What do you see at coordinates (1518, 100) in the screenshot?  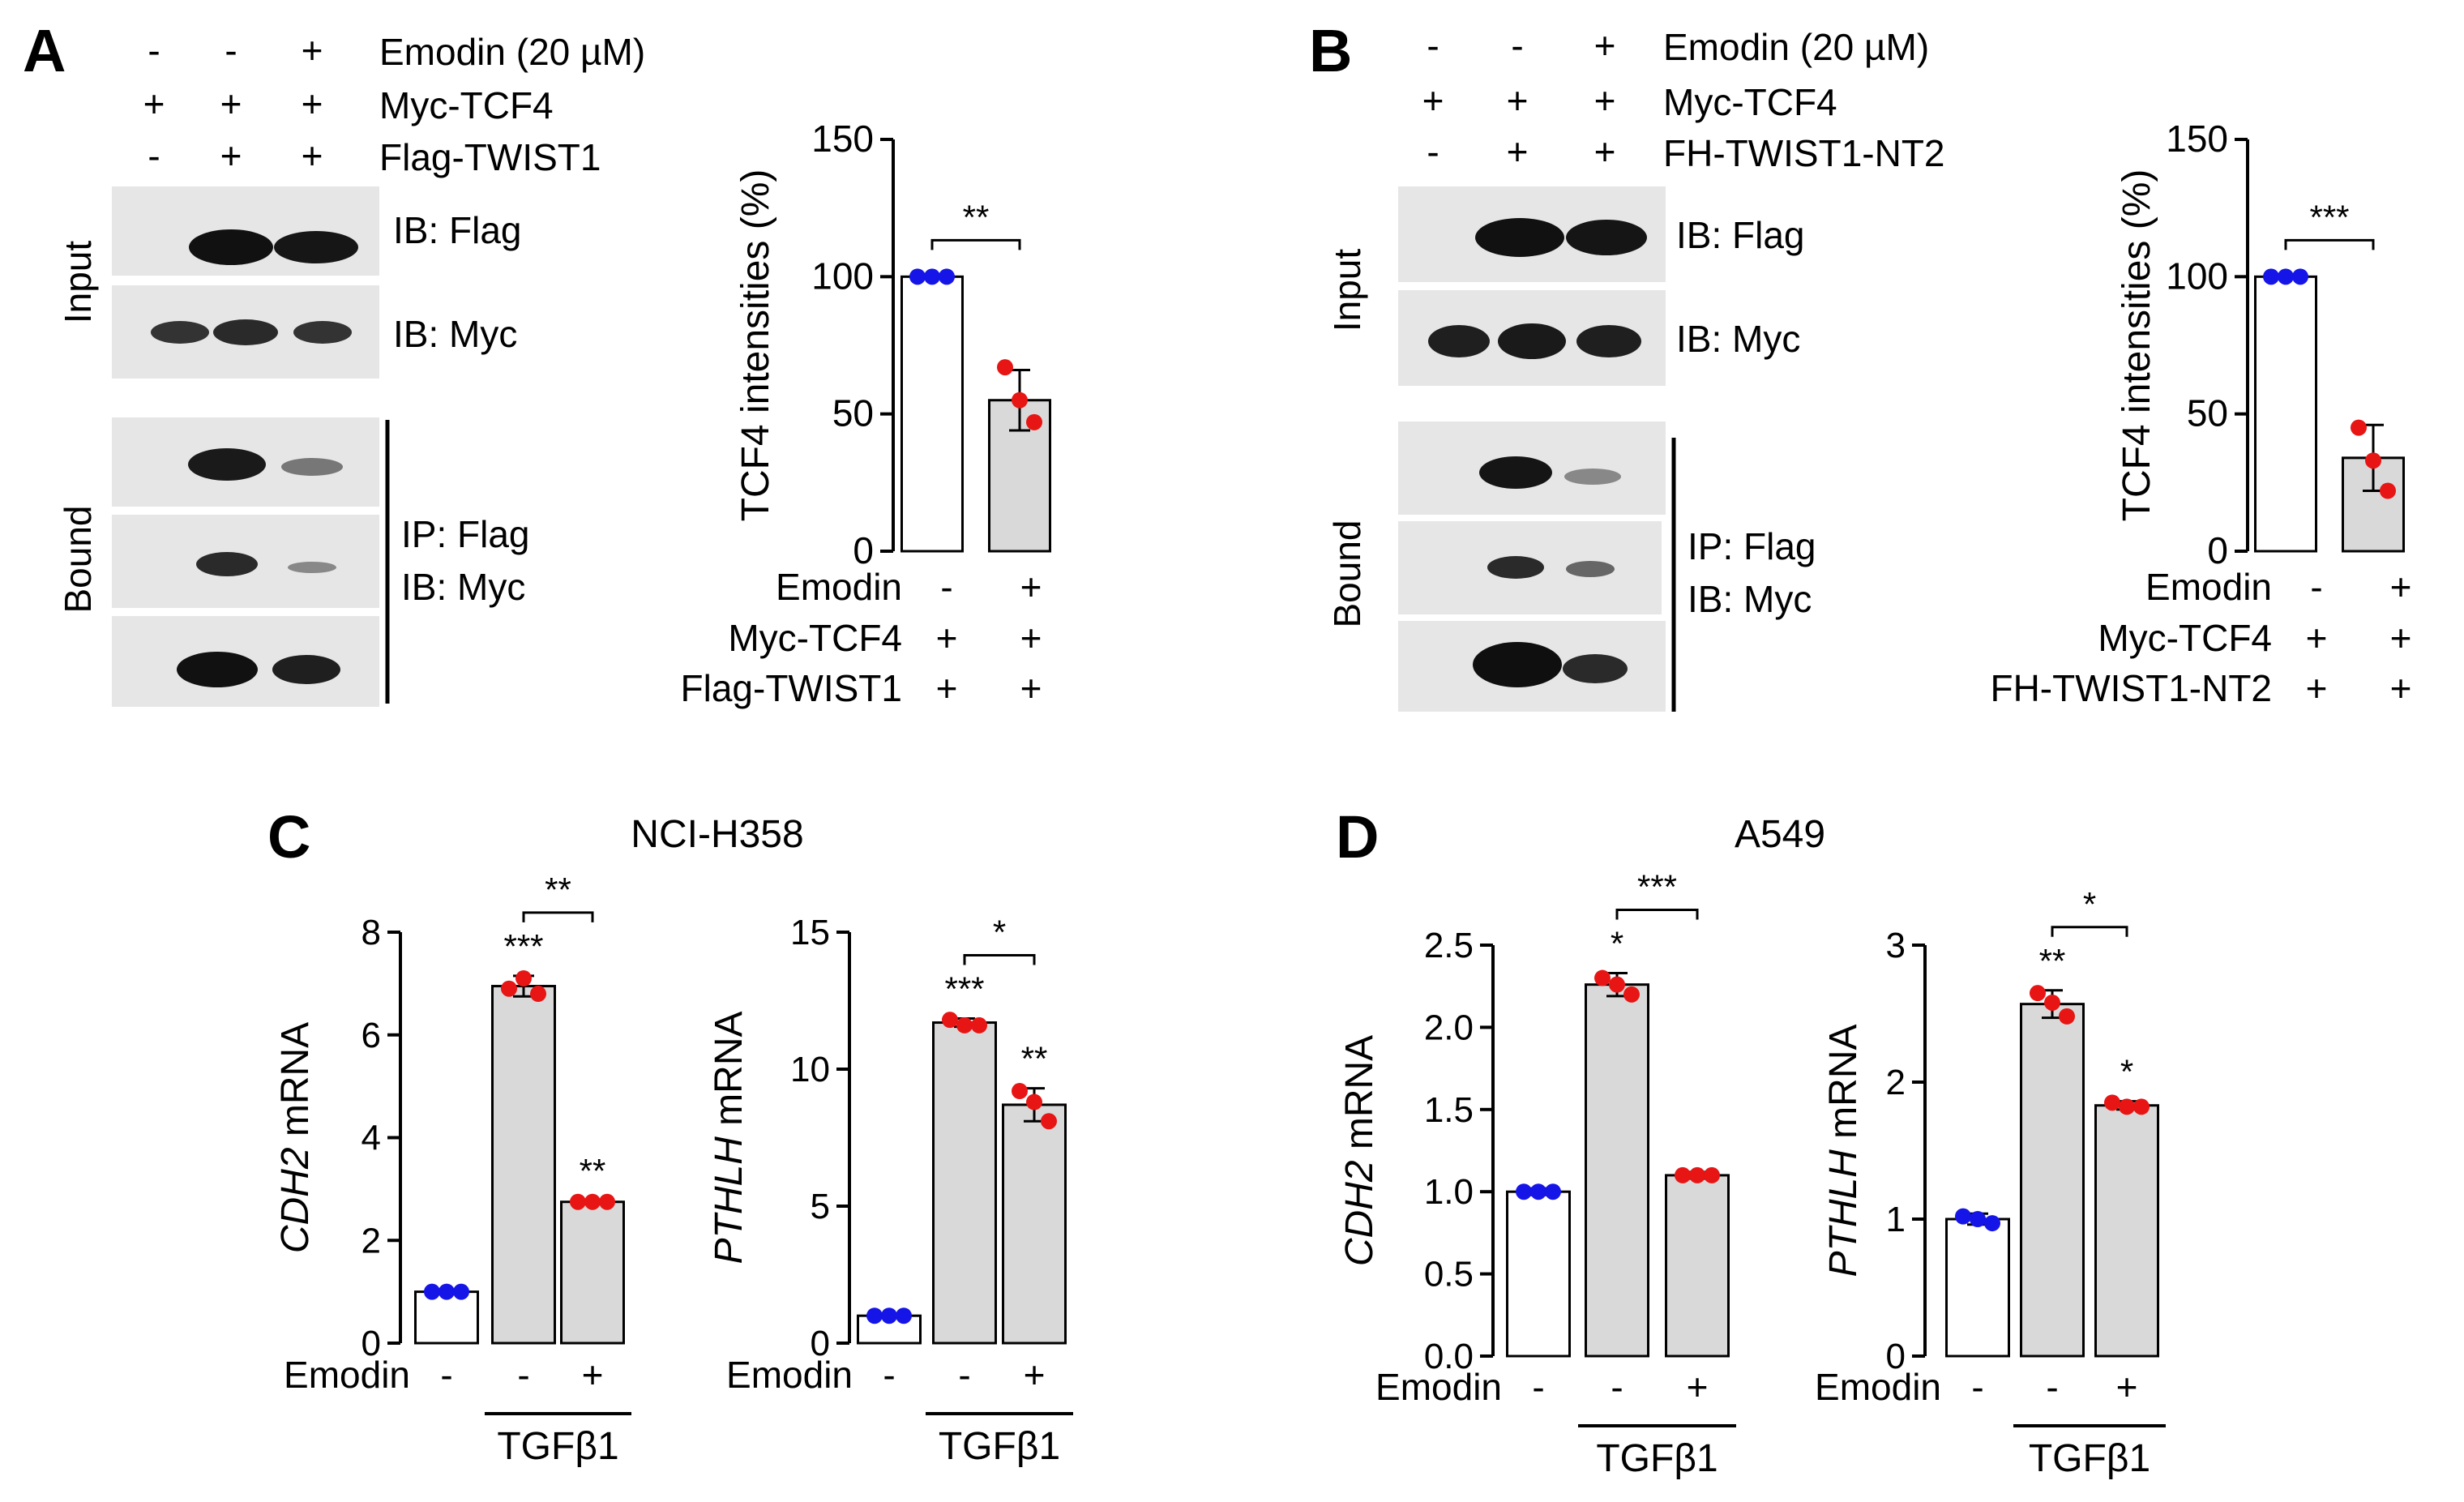 I see `sign-b-r1-c1: +` at bounding box center [1518, 100].